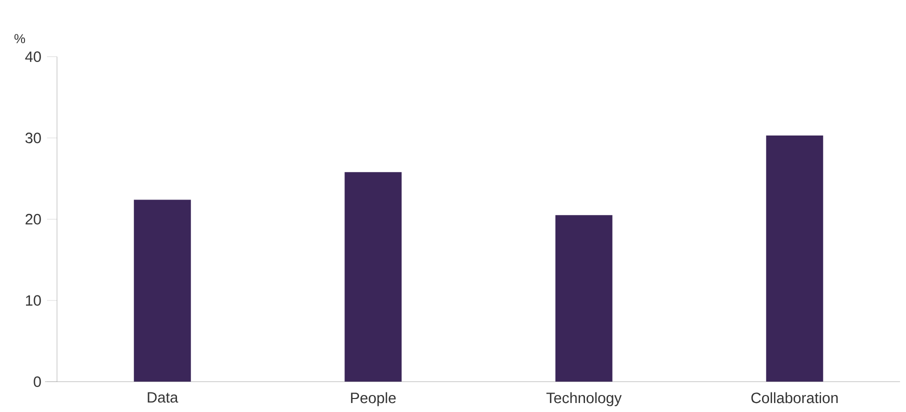 The width and height of the screenshot is (906, 412). Describe the element at coordinates (33, 300) in the screenshot. I see `y-tick-label: 10` at that location.